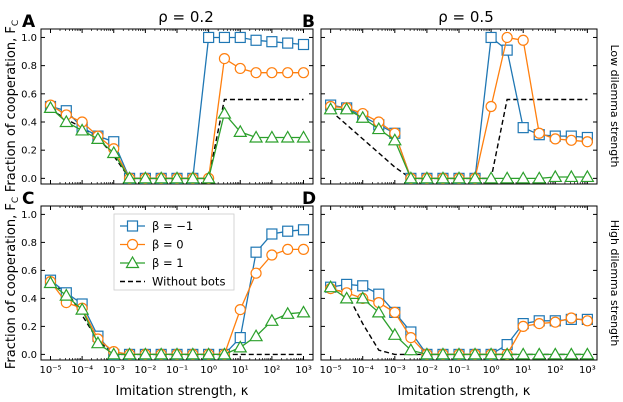 The width and height of the screenshot is (623, 402). Describe the element at coordinates (185, 17) in the screenshot. I see `column-title-rho-0-2: ρ = 0.2` at that location.